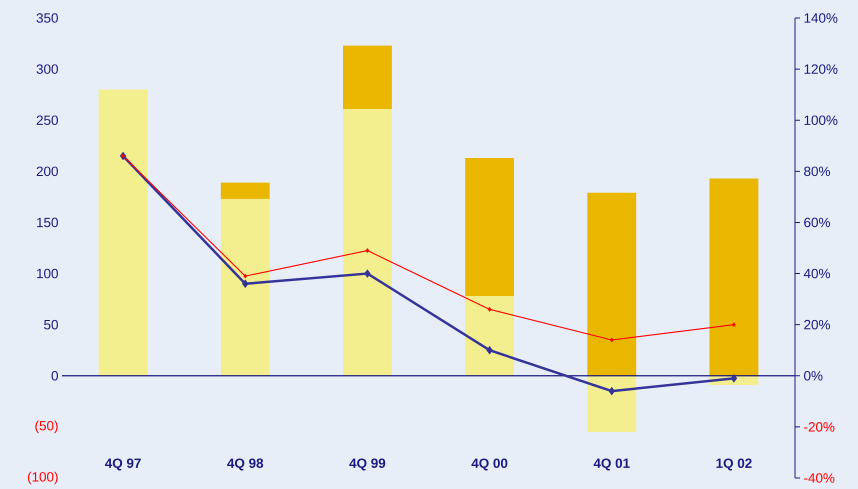 The image size is (858, 489). What do you see at coordinates (734, 464) in the screenshot?
I see `x-tick-label: 1Q 02` at bounding box center [734, 464].